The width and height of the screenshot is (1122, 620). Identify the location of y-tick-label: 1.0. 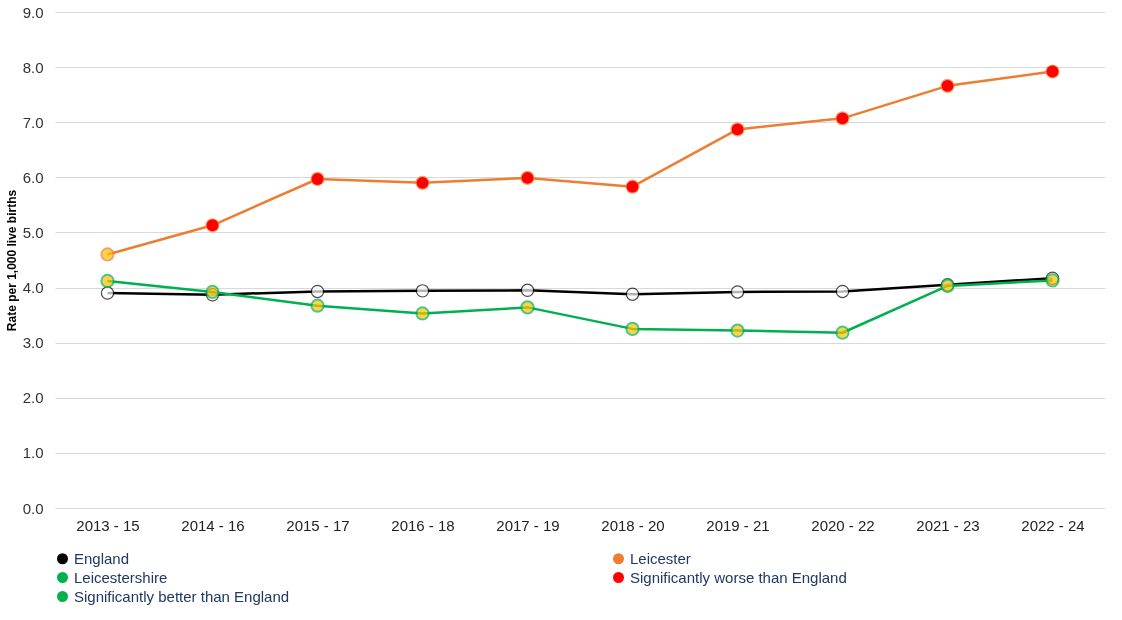
(33, 453).